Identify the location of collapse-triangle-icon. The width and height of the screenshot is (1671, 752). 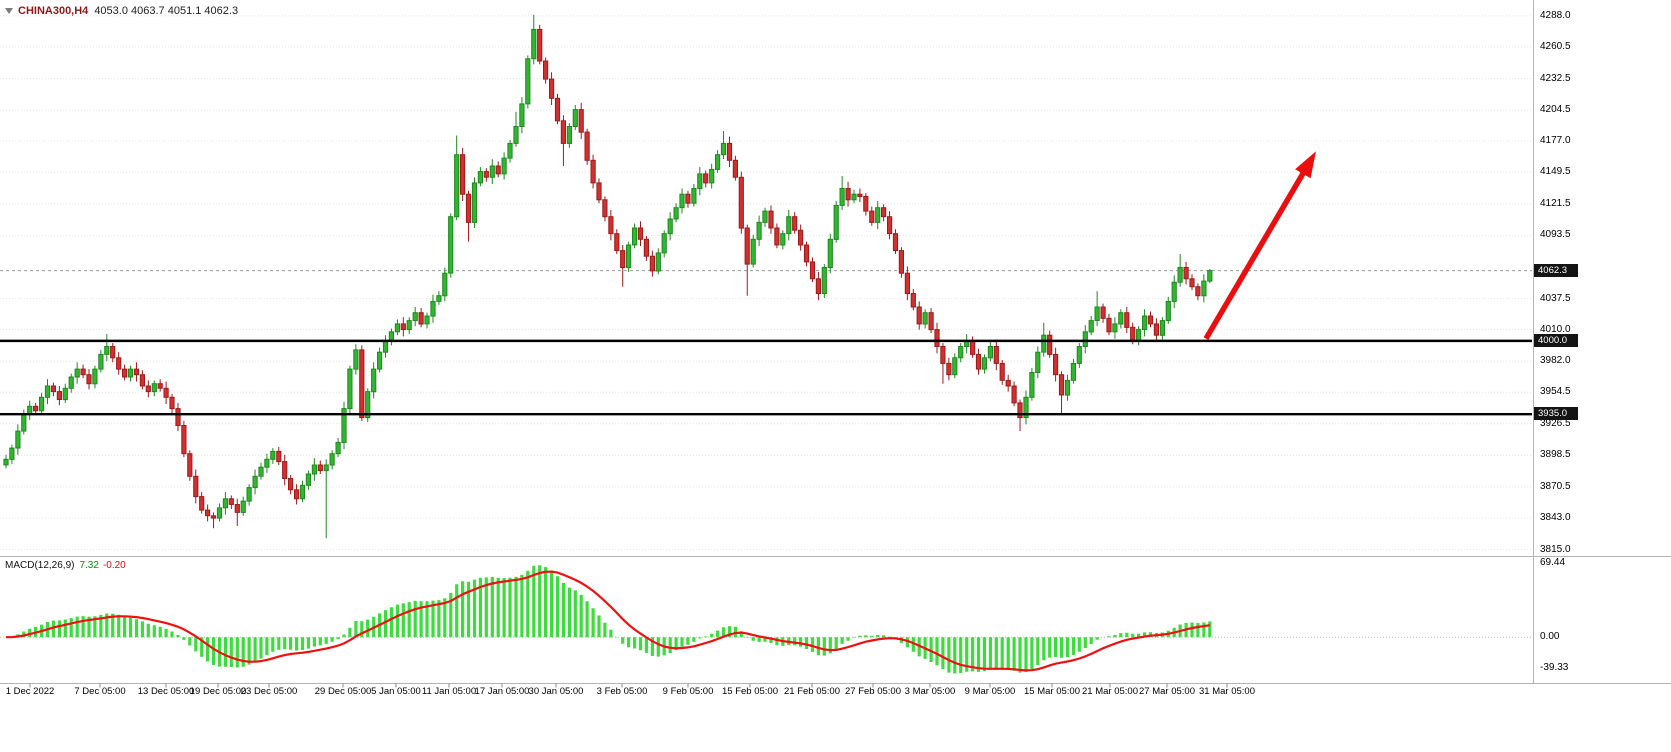
(9, 11).